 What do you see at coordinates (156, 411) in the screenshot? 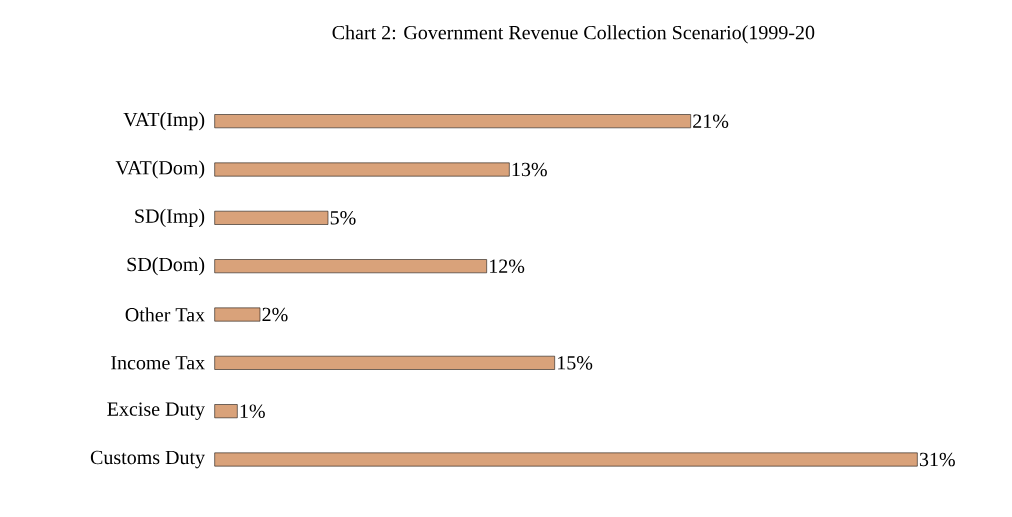
I see `y-tick-label: Excise Duty` at bounding box center [156, 411].